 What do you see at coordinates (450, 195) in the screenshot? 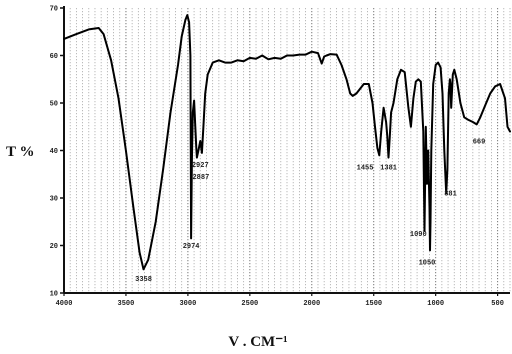
I see `peak-label: 881` at bounding box center [450, 195].